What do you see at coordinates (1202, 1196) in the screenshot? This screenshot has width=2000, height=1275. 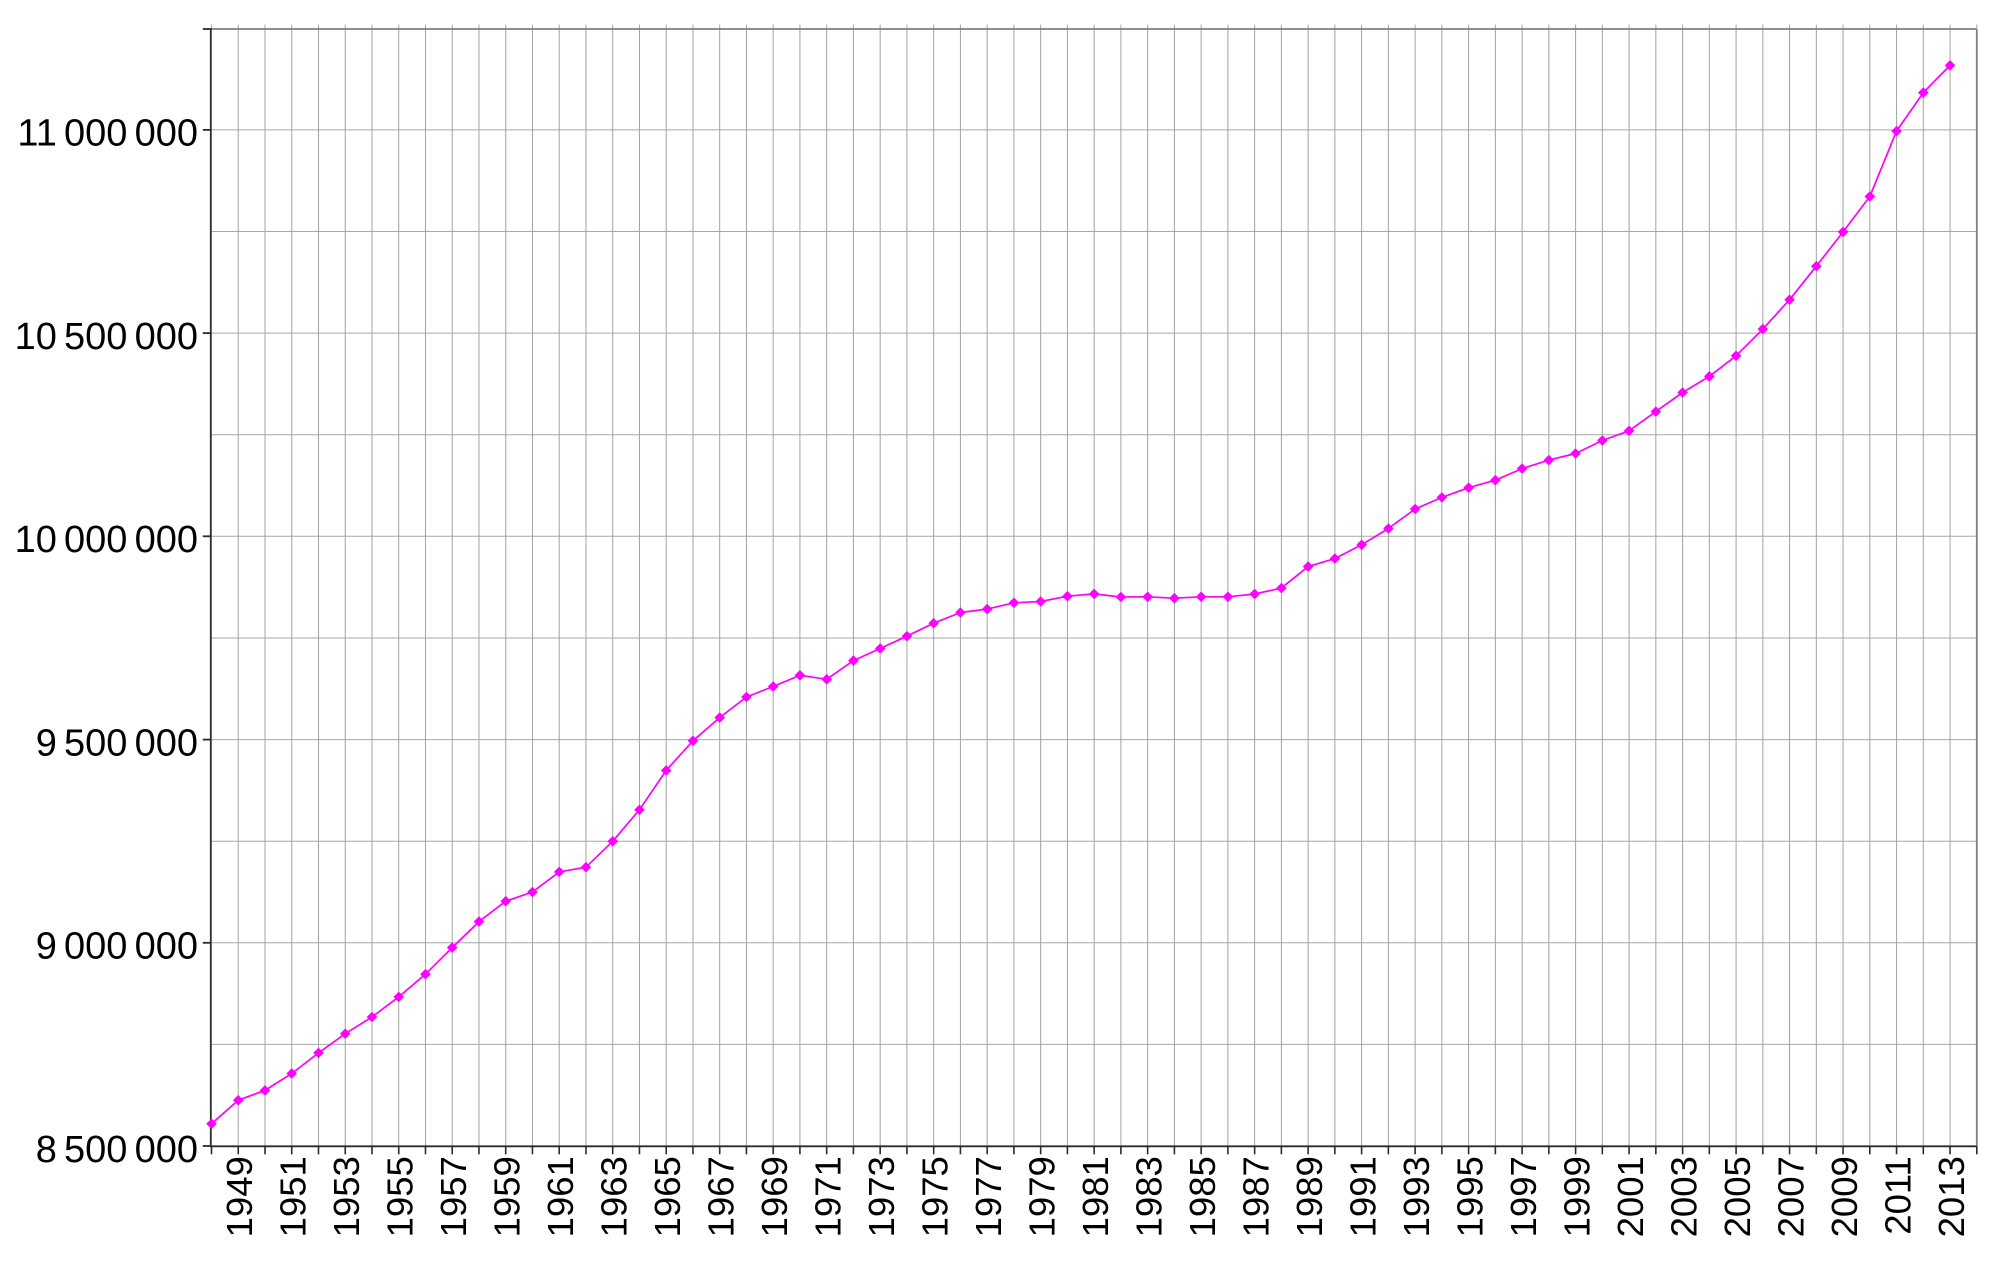 I see `svg-text: 1985` at bounding box center [1202, 1196].